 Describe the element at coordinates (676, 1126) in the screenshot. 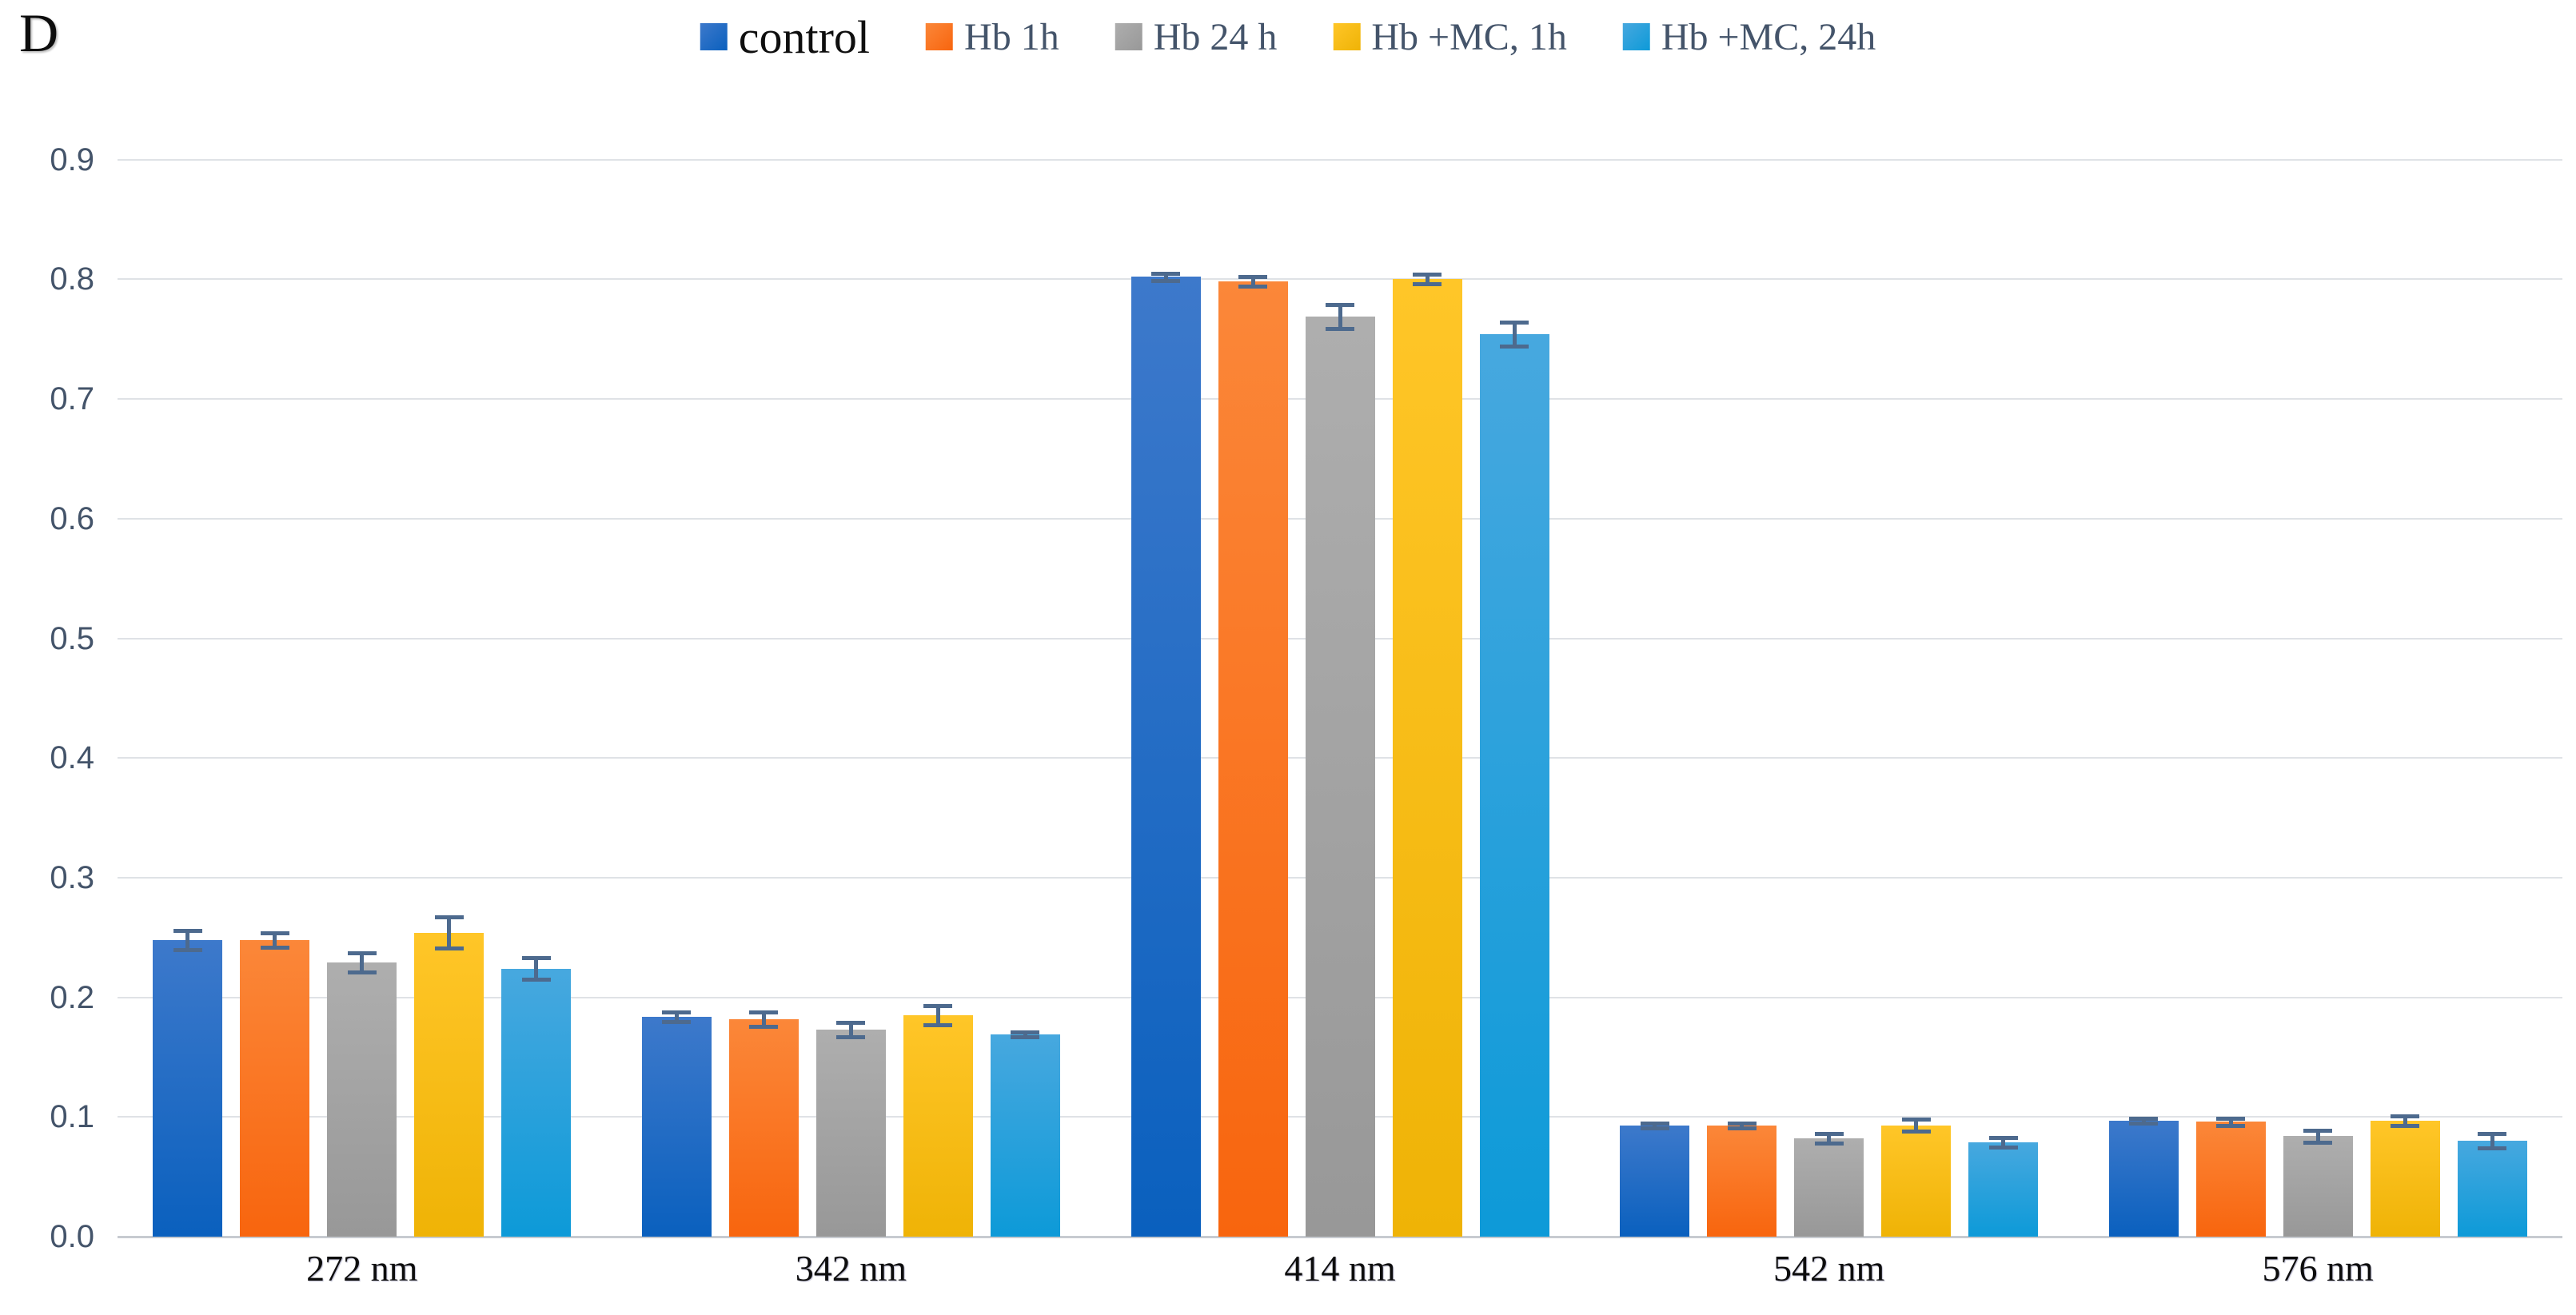

I see `bar-control-342nm` at that location.